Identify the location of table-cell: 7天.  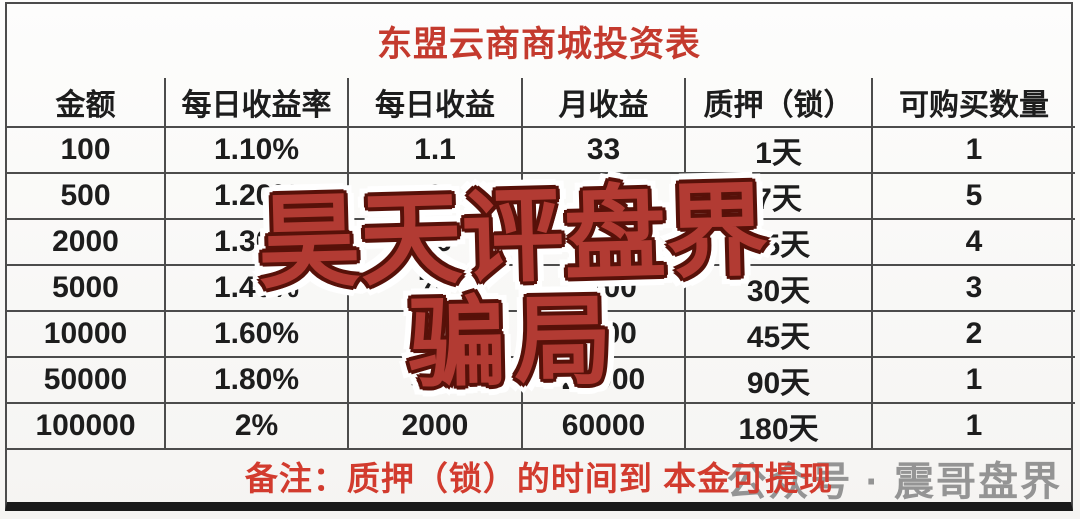
(778, 196).